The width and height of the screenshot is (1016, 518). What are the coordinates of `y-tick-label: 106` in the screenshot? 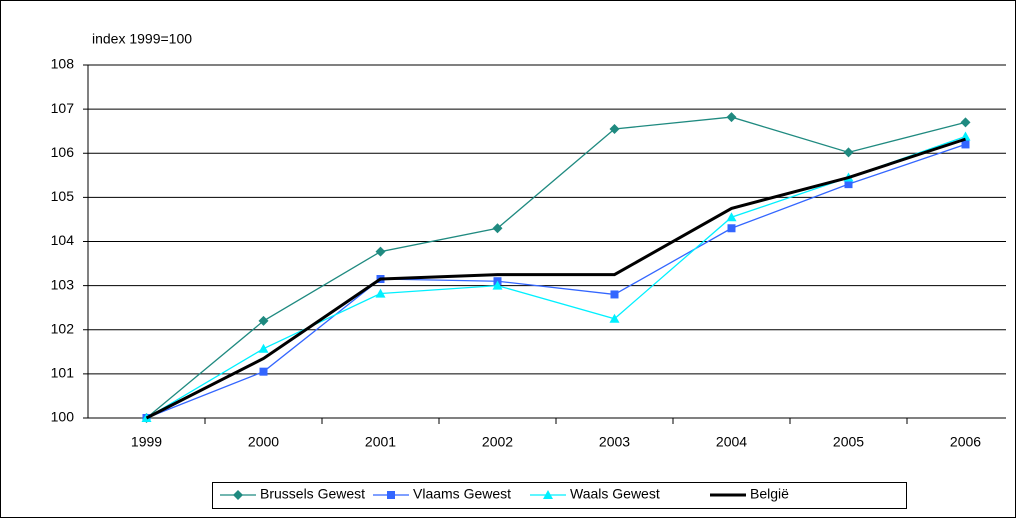 It's located at (63, 152).